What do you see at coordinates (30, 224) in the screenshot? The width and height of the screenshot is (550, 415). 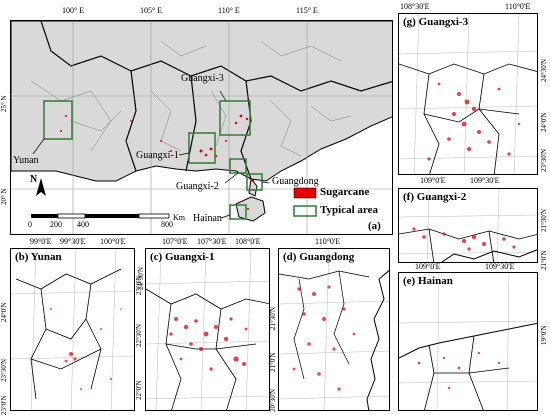 I see `scale-tick-0: 0` at bounding box center [30, 224].